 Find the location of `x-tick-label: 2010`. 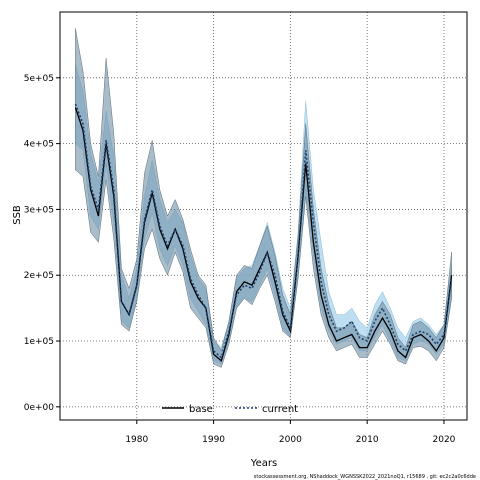

x-tick-label: 2010 is located at coordinates (367, 440).